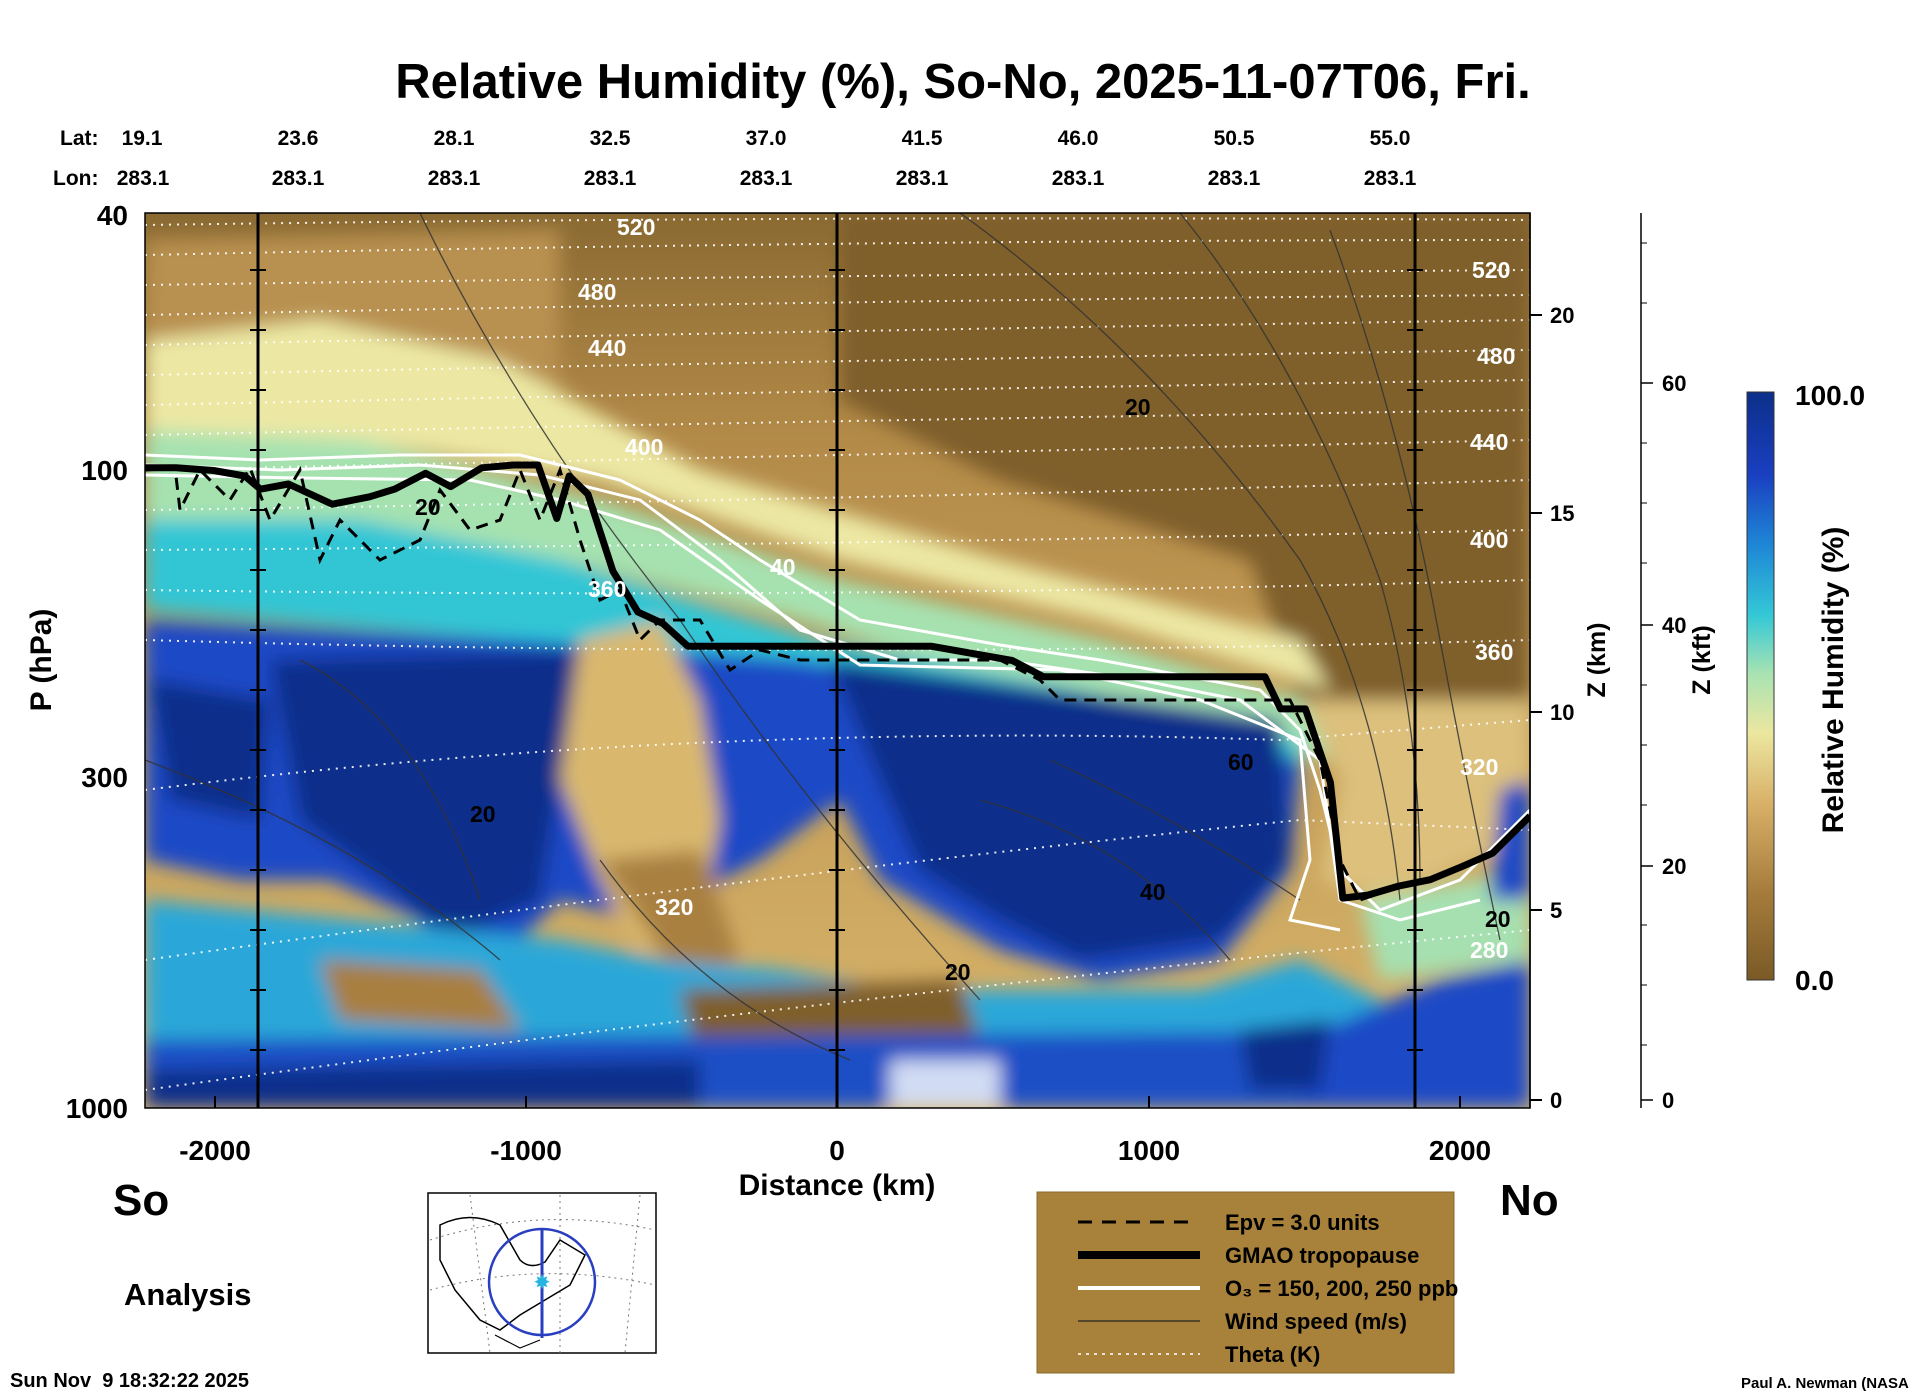 This screenshot has height=1394, width=1926. What do you see at coordinates (75, 178) in the screenshot?
I see `lon-label: Lon:` at bounding box center [75, 178].